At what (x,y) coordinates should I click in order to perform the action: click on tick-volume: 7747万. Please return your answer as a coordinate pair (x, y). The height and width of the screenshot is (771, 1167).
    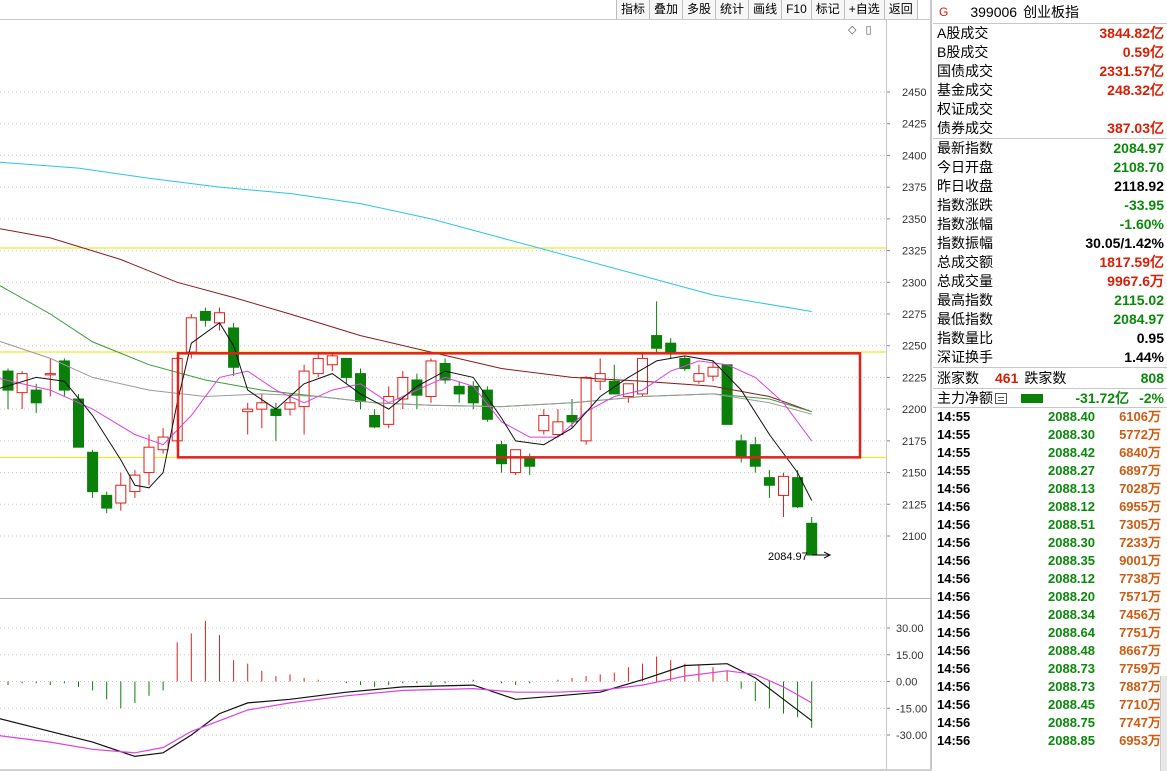
    Looking at the image, I should click on (1140, 722).